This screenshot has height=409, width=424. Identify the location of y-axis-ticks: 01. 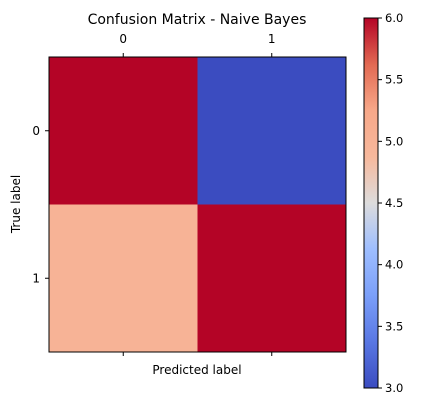
(40, 204).